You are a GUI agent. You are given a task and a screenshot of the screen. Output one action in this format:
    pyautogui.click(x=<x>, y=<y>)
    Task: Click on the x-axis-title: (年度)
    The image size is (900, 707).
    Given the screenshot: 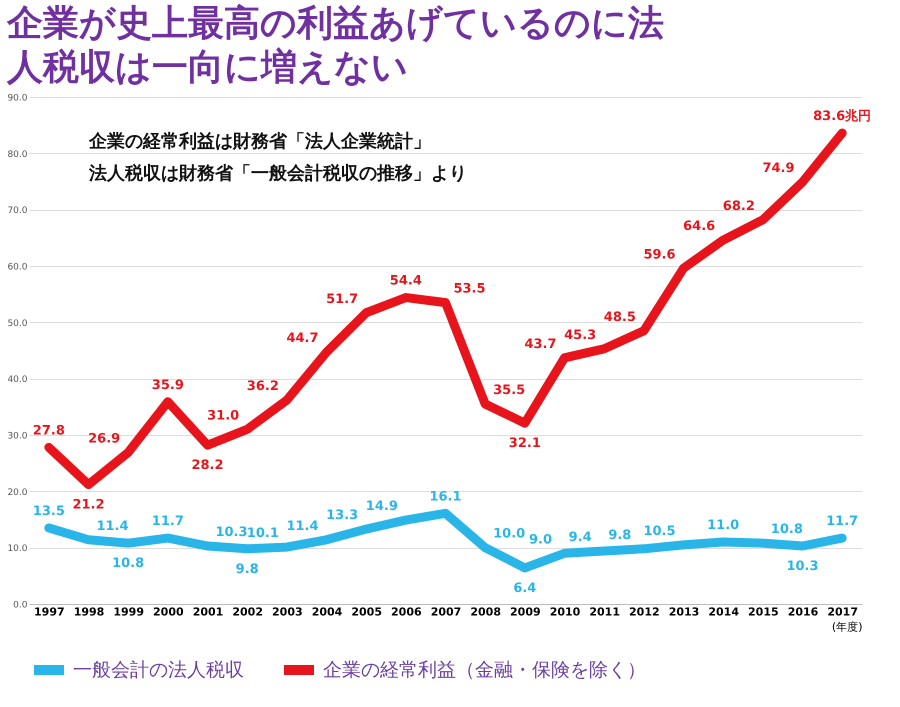 What is the action you would take?
    pyautogui.click(x=847, y=627)
    